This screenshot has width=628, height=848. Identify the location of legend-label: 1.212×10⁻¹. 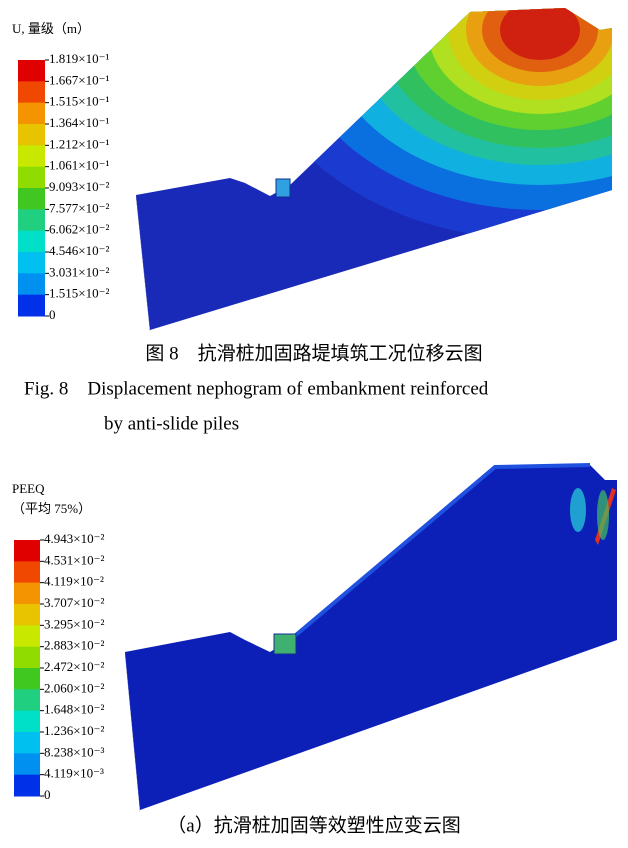
(79, 143).